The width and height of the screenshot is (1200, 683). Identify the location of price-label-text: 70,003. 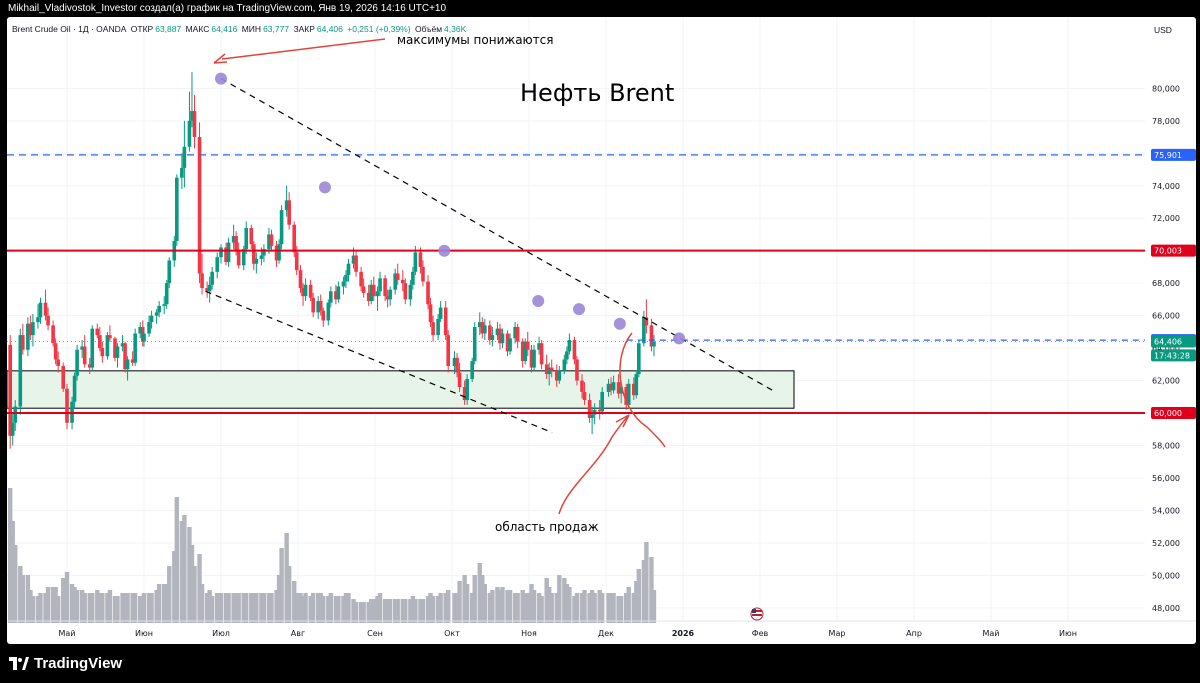
(1168, 251).